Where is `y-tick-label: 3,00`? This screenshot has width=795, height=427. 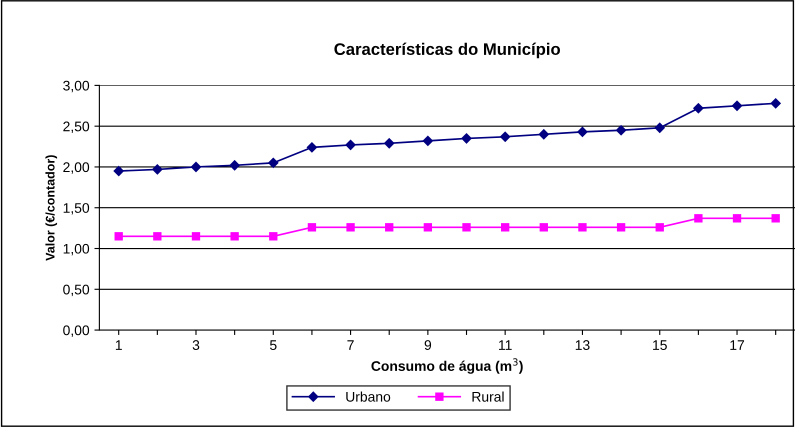
y-tick-label: 3,00 is located at coordinates (76, 86).